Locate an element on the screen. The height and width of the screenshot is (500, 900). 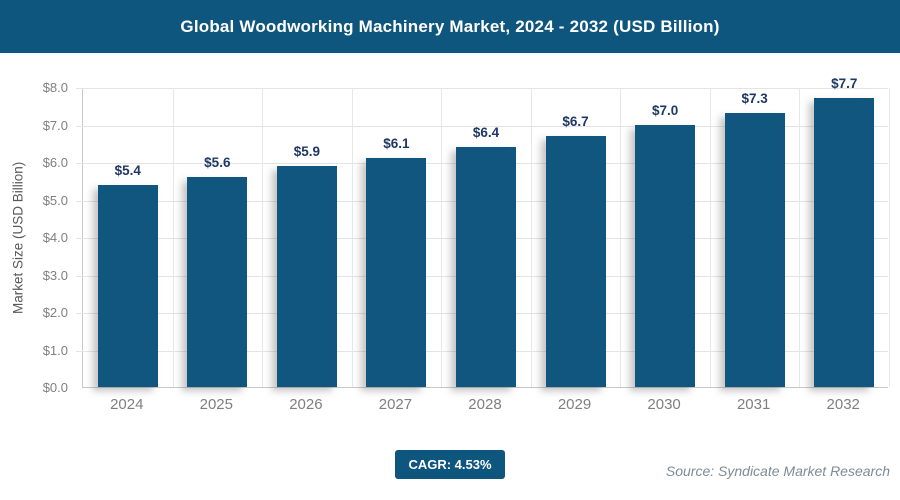
bar-column-2028: $6.4 is located at coordinates (486, 237).